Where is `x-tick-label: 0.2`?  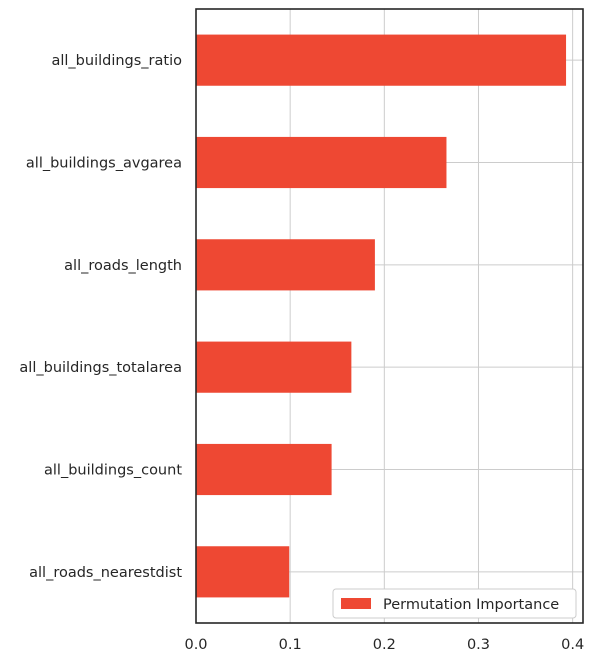
x-tick-label: 0.2 is located at coordinates (384, 645).